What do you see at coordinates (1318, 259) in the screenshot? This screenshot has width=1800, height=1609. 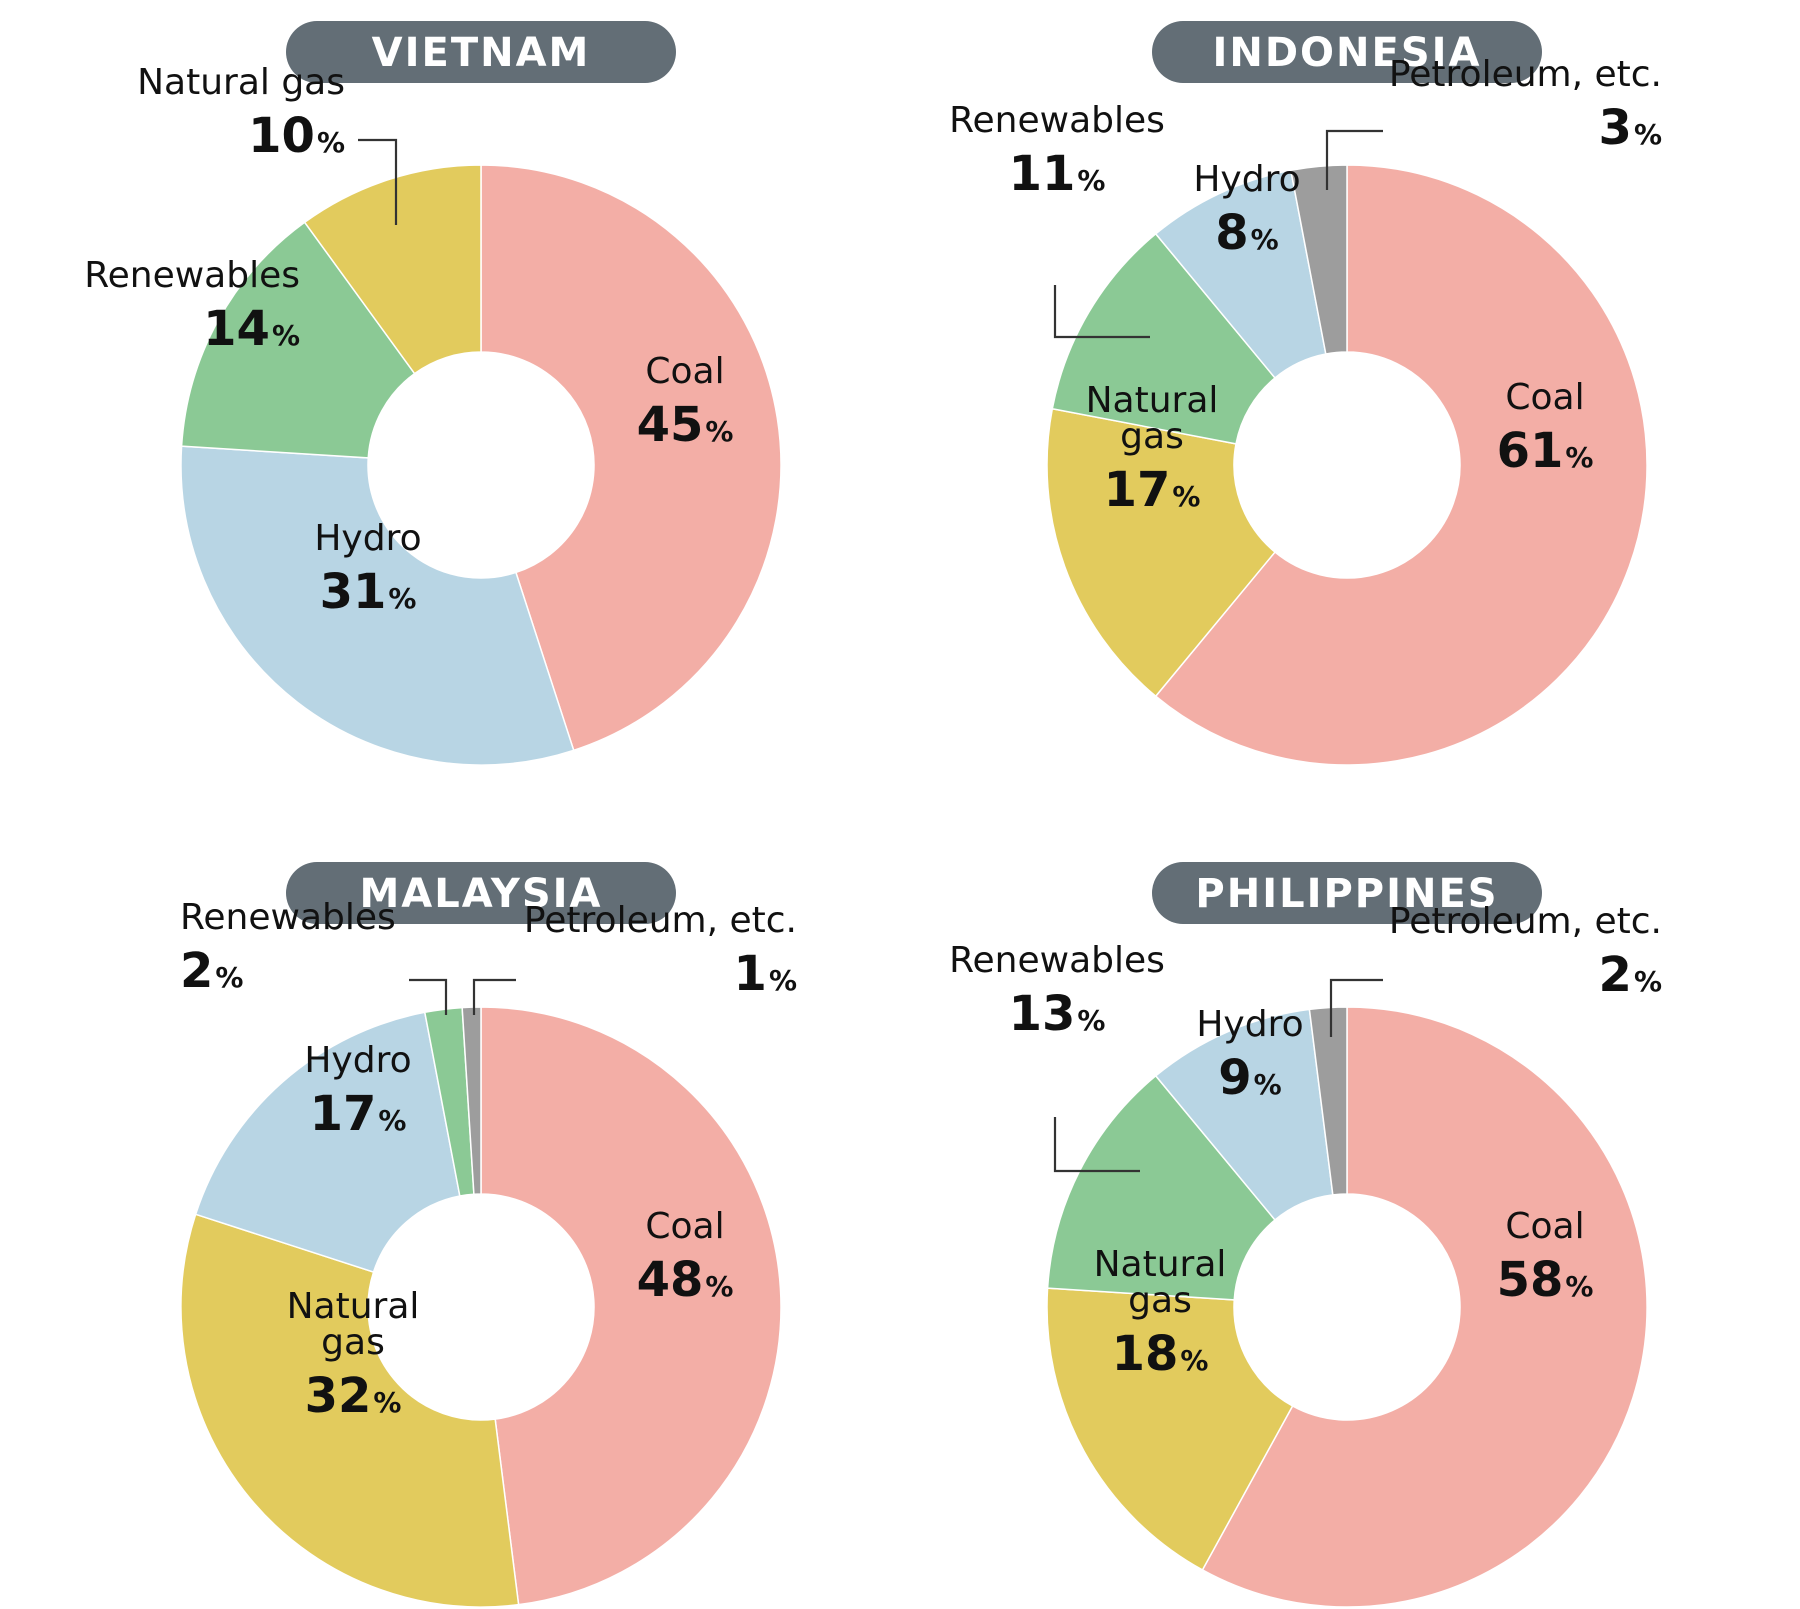 I see `slice-indonesia-petroleum-etc` at bounding box center [1318, 259].